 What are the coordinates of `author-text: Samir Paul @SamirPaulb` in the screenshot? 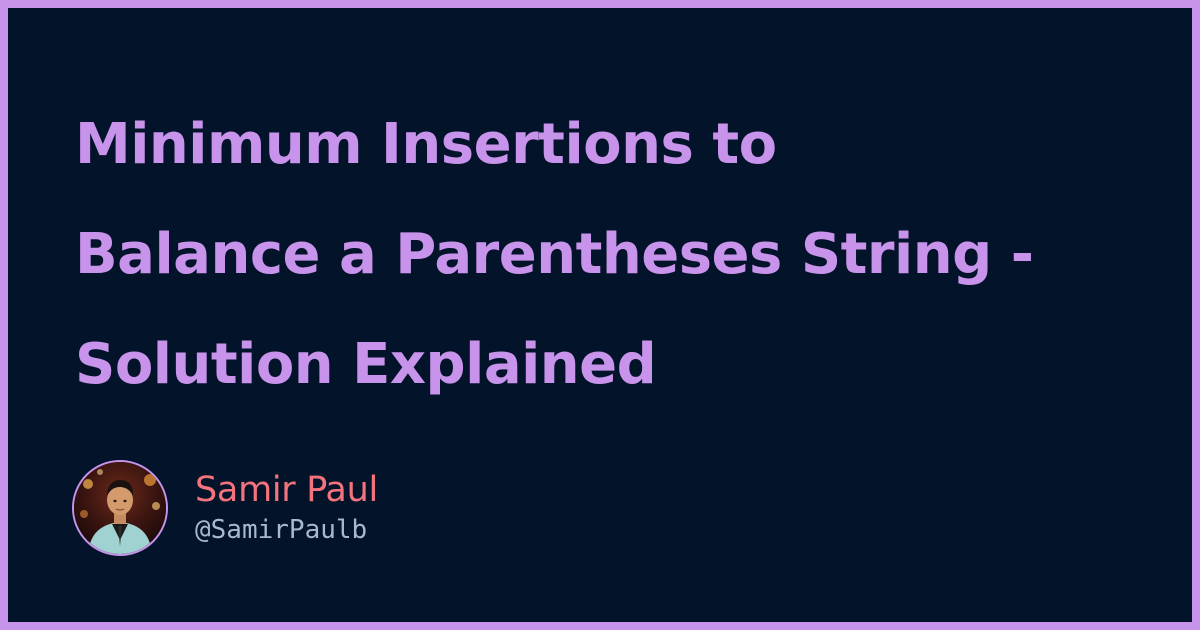 It's located at (286, 508).